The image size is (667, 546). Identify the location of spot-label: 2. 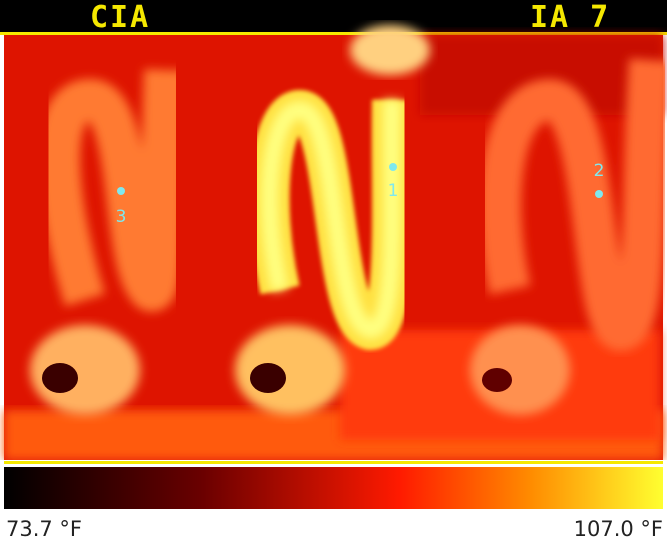
(599, 171).